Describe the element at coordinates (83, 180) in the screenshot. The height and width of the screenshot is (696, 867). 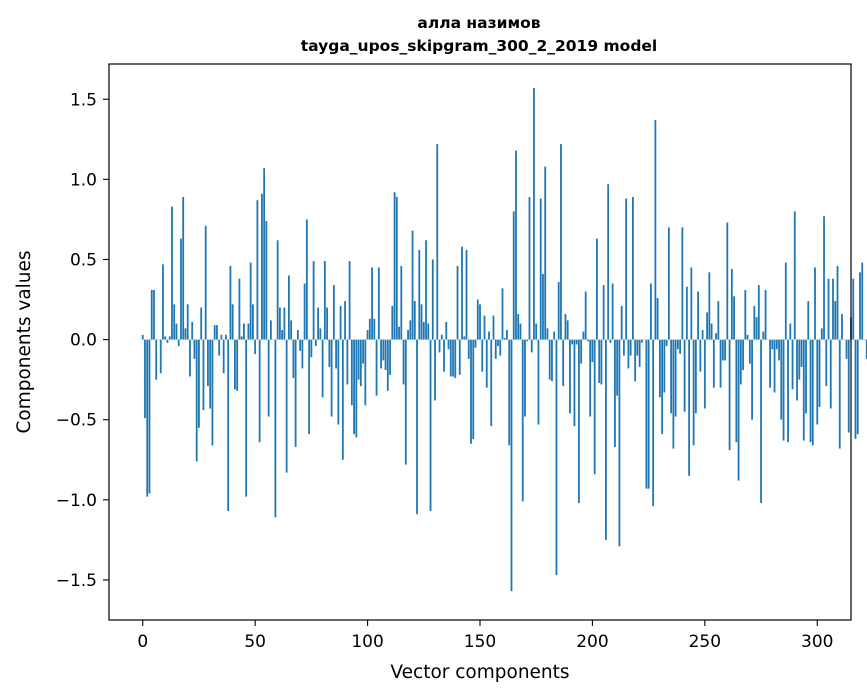
I see `y-tick-label: 1.0` at that location.